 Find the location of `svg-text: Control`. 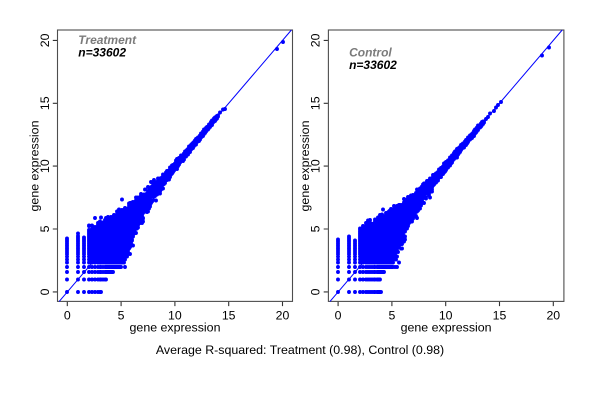

svg-text: Control is located at coordinates (370, 52).